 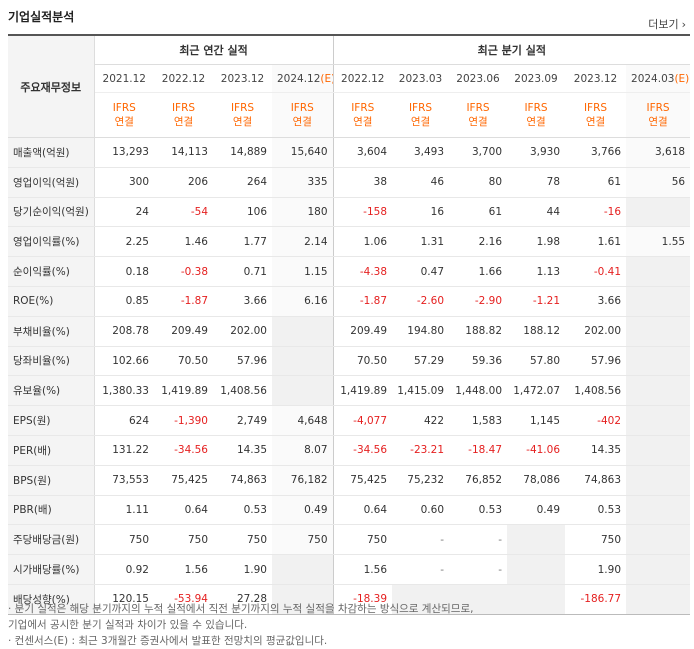 What do you see at coordinates (421, 450) in the screenshot?
I see `table-cell: -23.21` at bounding box center [421, 450].